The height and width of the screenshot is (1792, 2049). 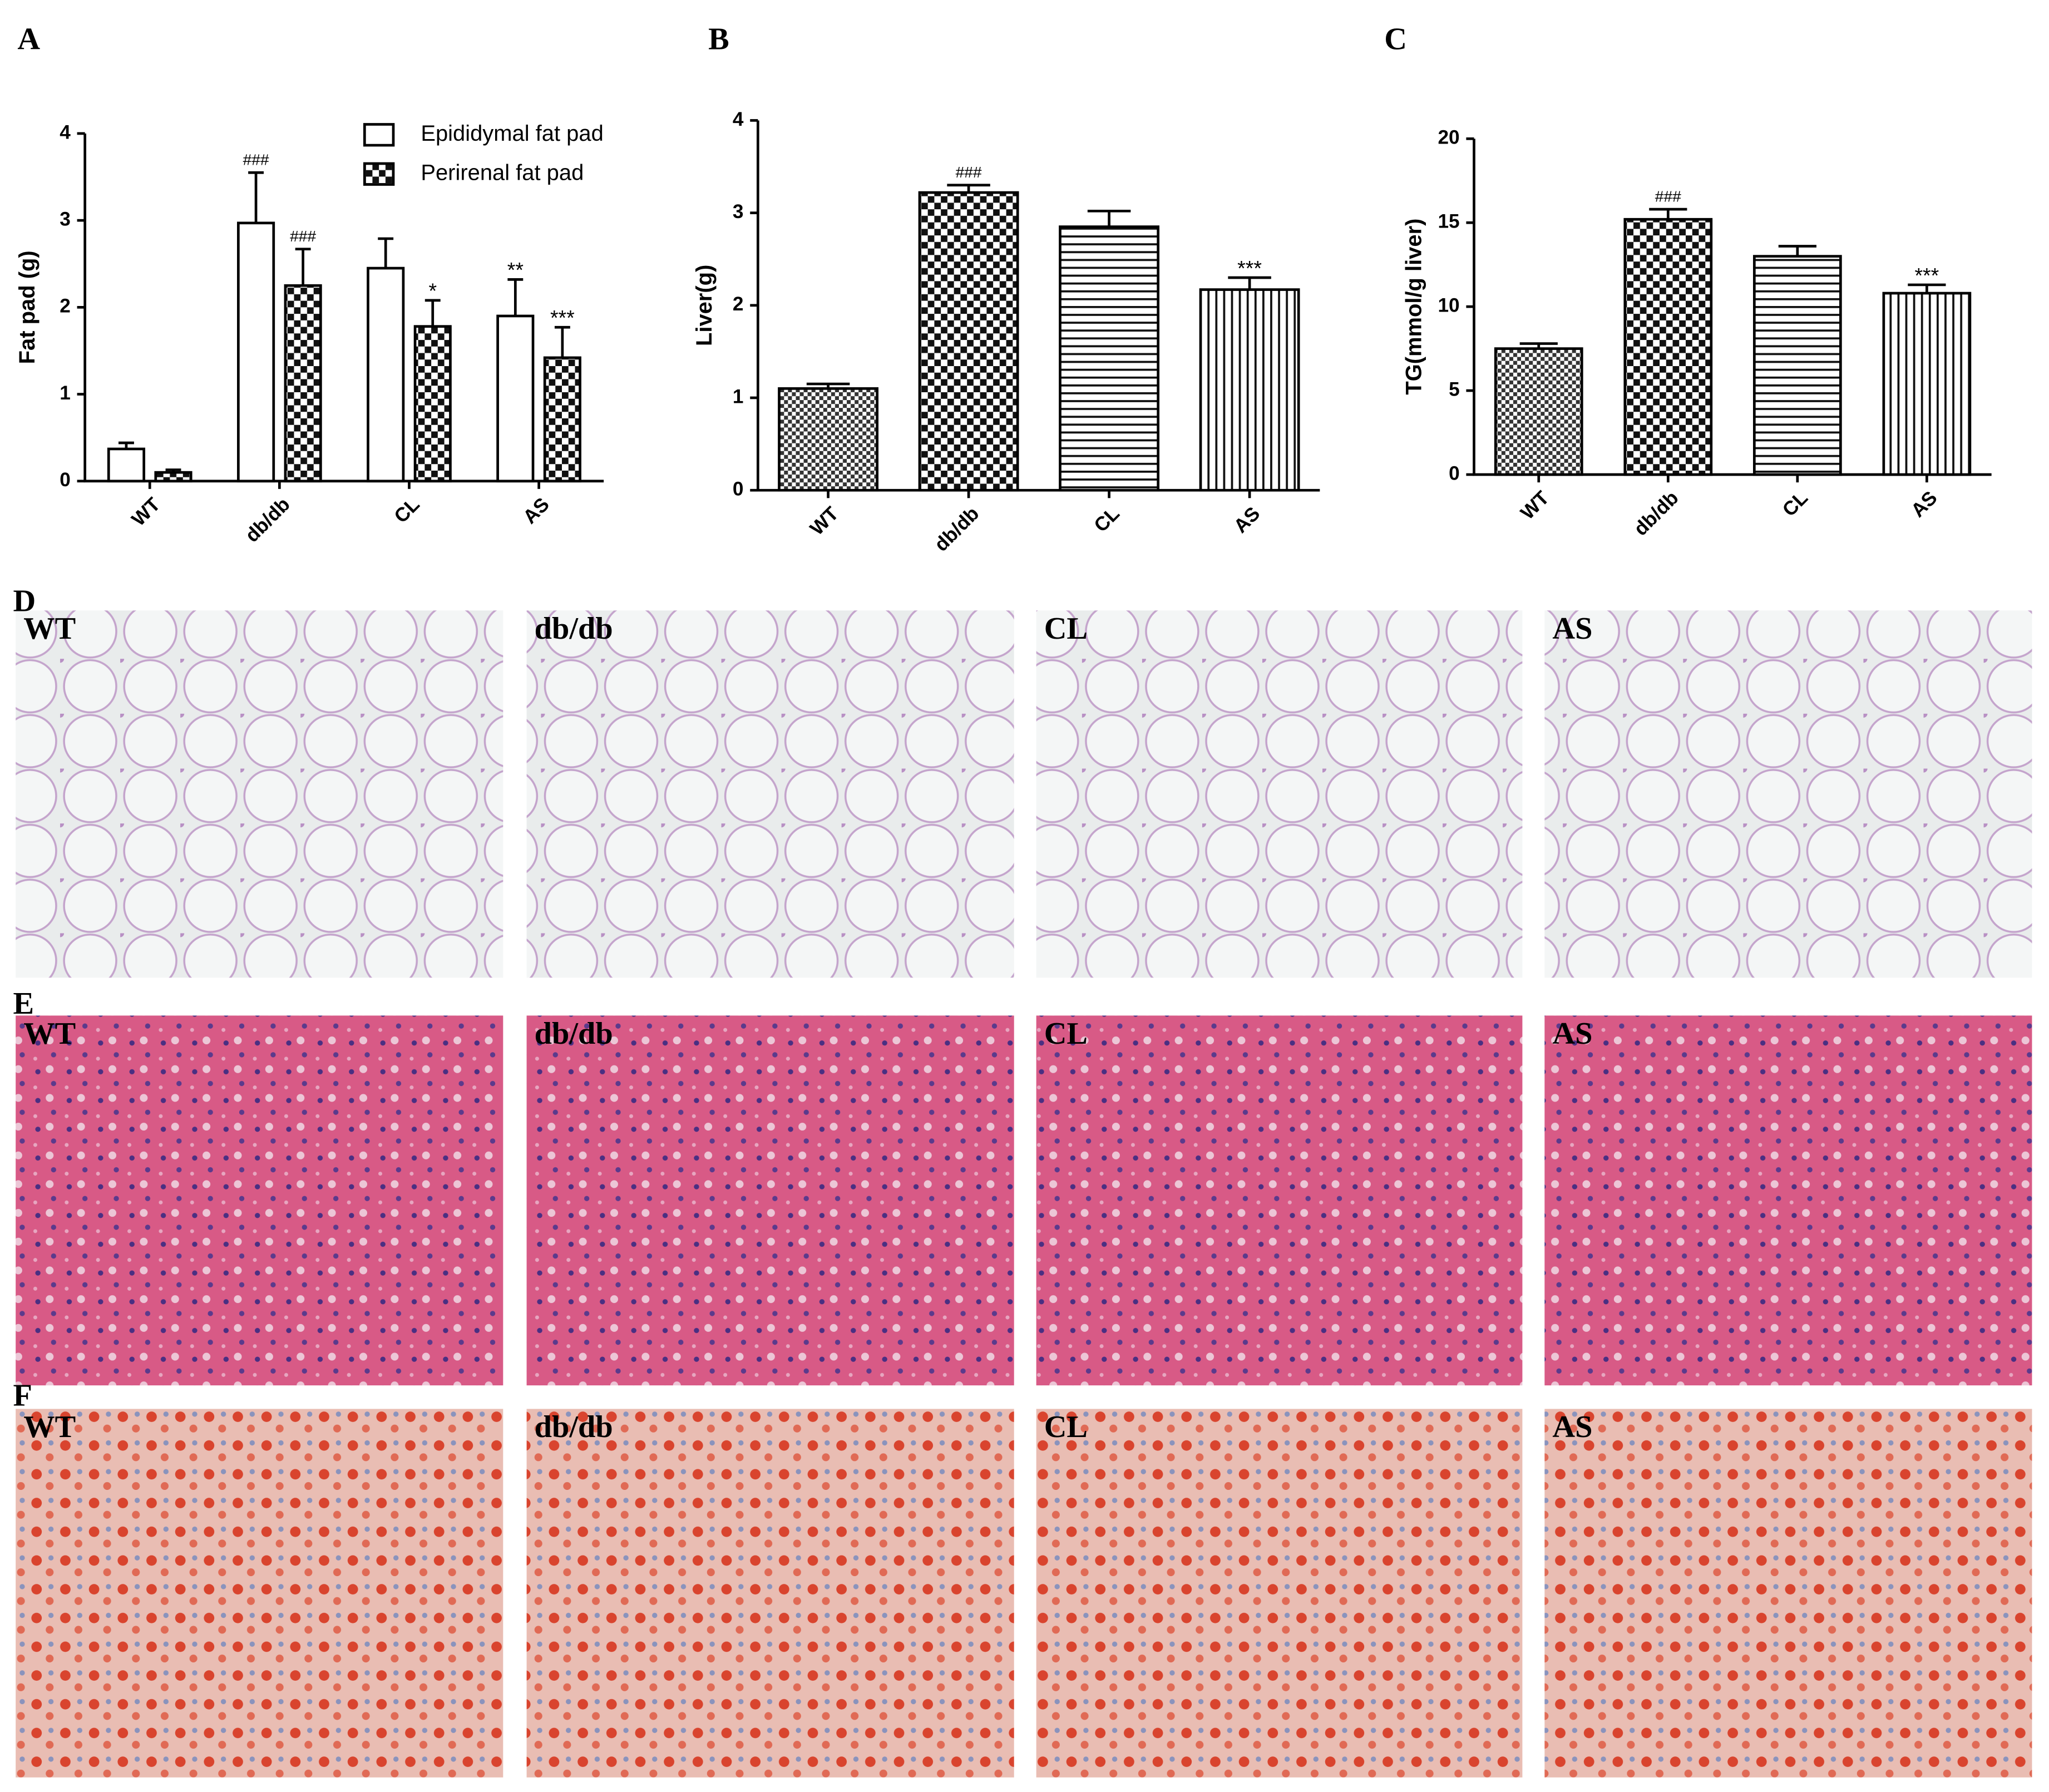 I want to click on panel-letter: D, so click(x=24, y=601).